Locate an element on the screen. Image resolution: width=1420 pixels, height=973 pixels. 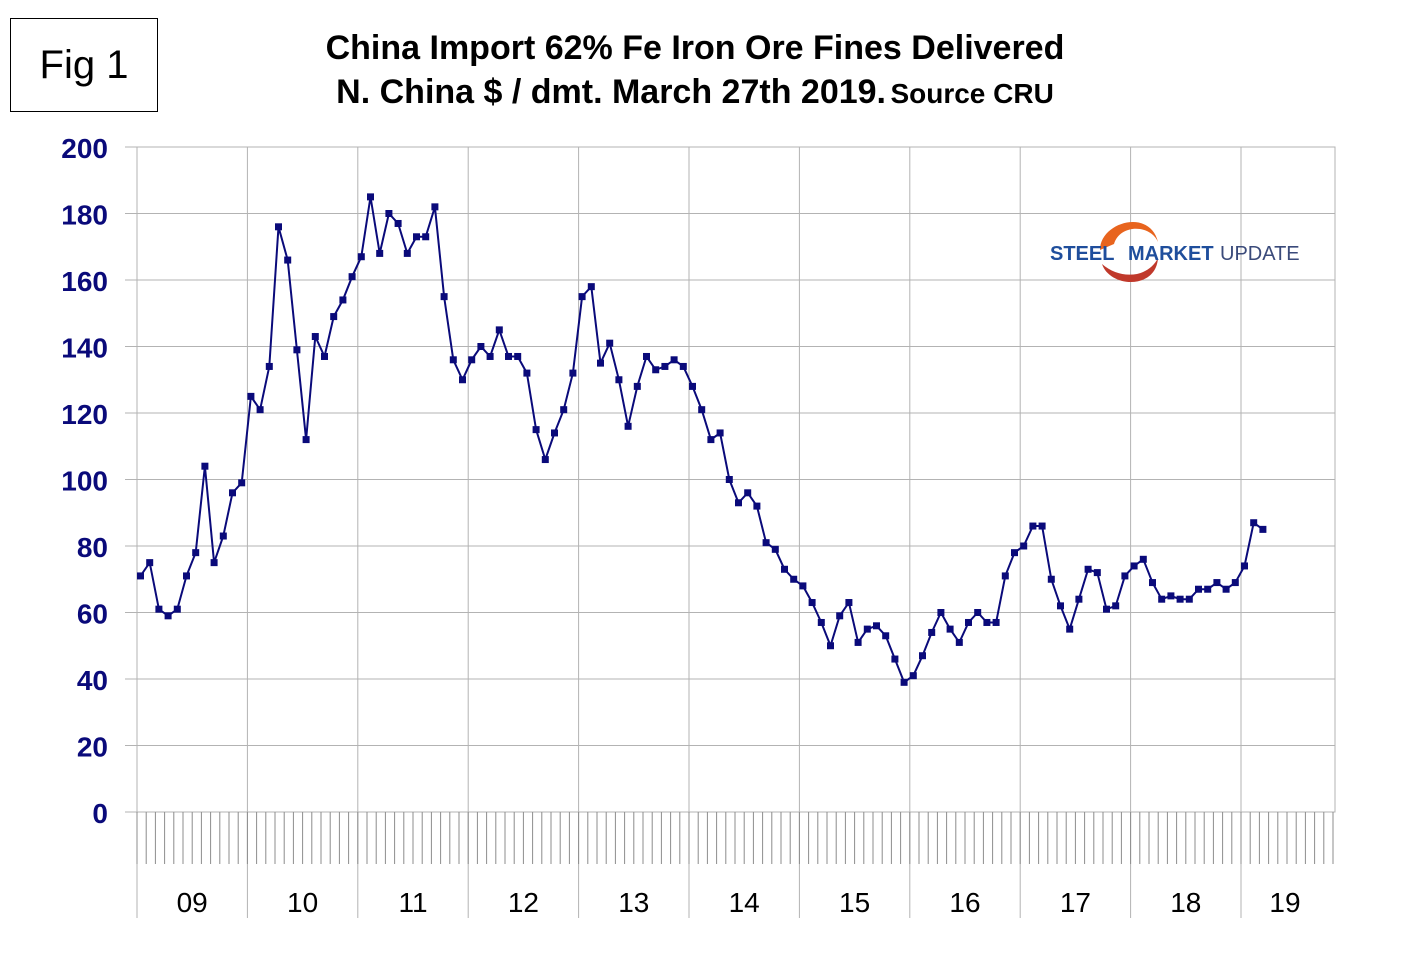
y-tick-label: 180 is located at coordinates (84, 215).